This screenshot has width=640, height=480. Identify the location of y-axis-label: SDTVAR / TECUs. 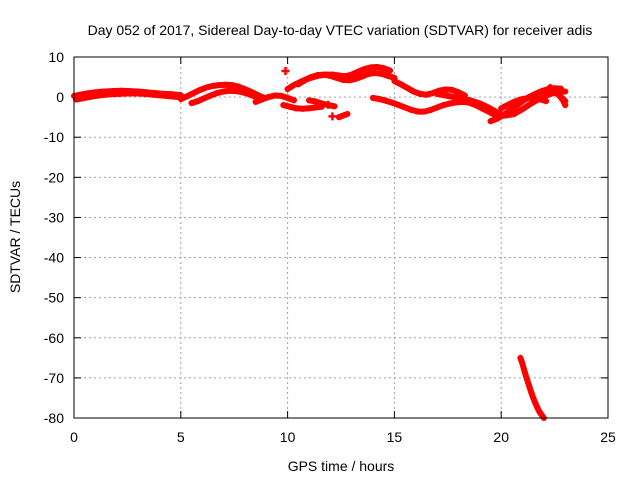
(15, 237).